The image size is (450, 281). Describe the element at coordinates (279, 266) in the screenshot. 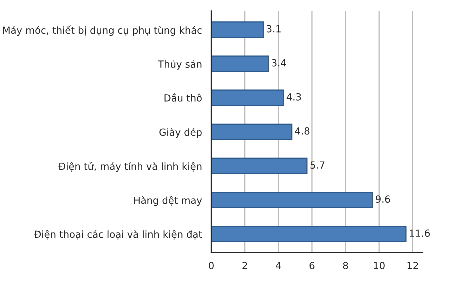

I see `x-tick-label: 4` at that location.